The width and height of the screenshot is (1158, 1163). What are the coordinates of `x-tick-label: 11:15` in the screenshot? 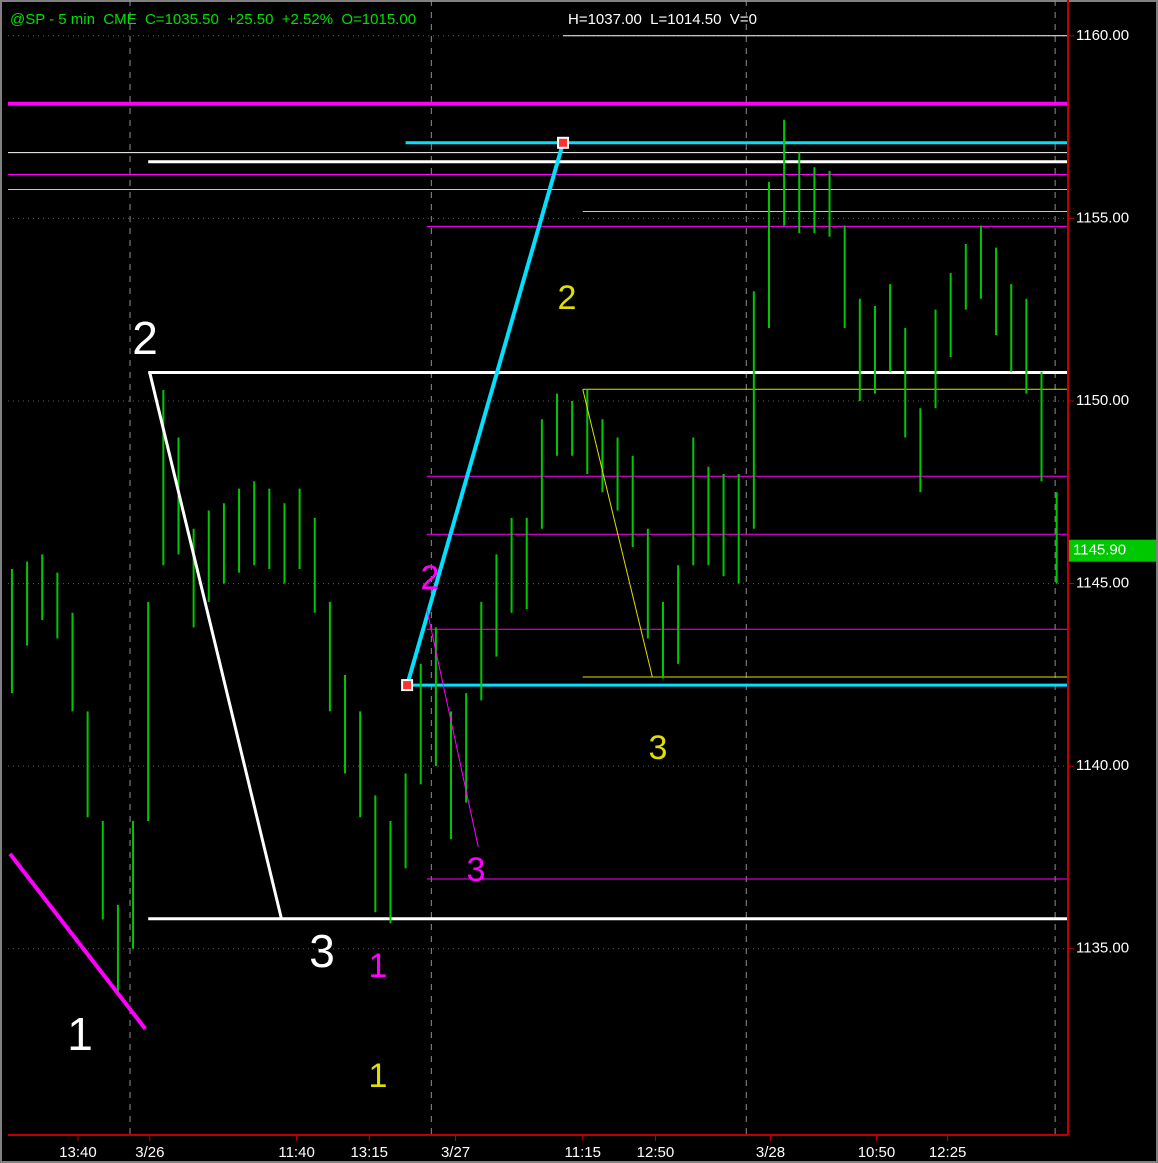 It's located at (583, 1152).